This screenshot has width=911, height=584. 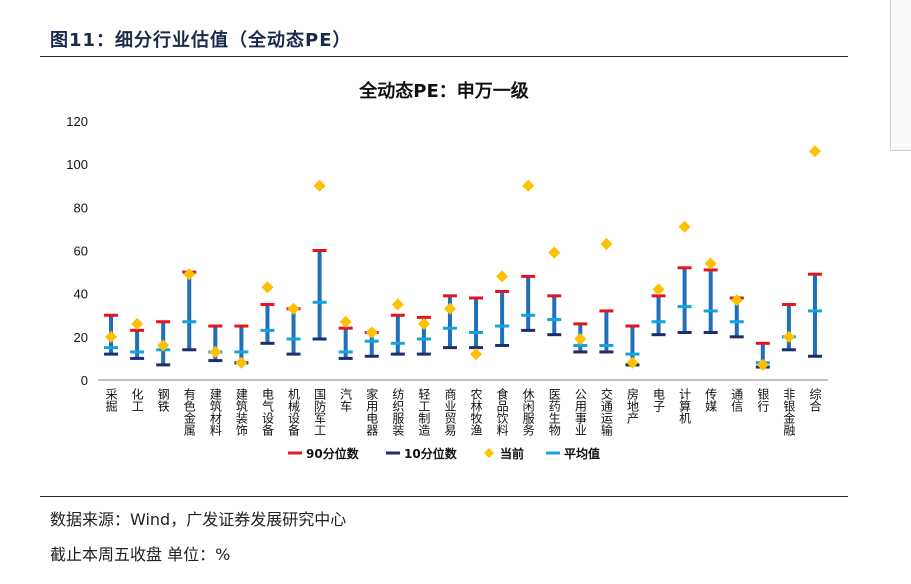 I want to click on x-category-label: 食品饮料, so click(x=502, y=411).